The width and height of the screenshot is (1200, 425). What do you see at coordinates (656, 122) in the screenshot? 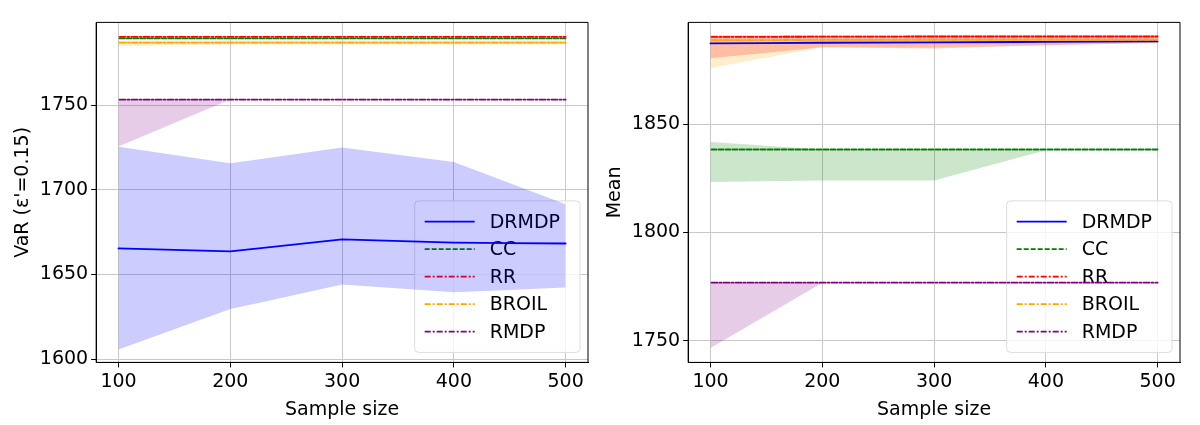
I see `y-tick-label: 1850` at bounding box center [656, 122].